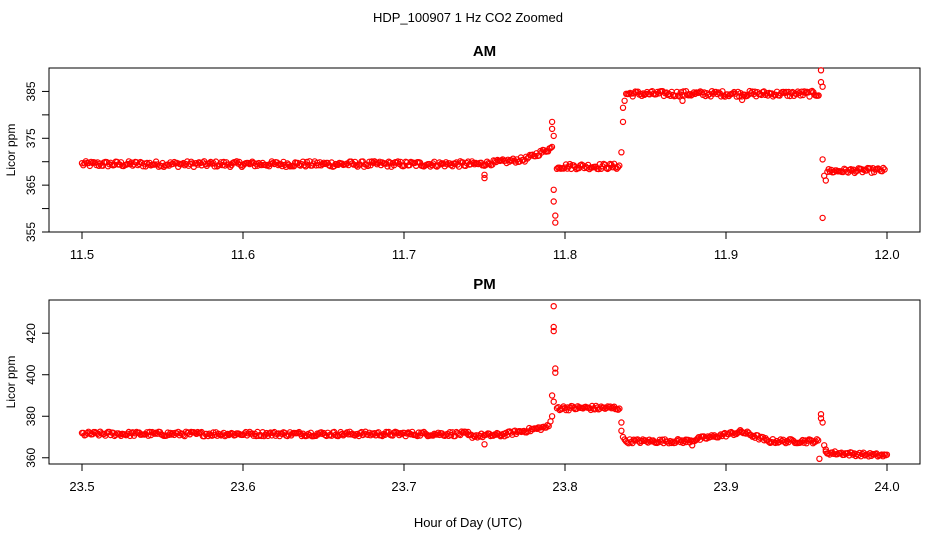 The image size is (936, 540). What do you see at coordinates (403, 486) in the screenshot?
I see `pm-x-tick-label: 23.7` at bounding box center [403, 486].